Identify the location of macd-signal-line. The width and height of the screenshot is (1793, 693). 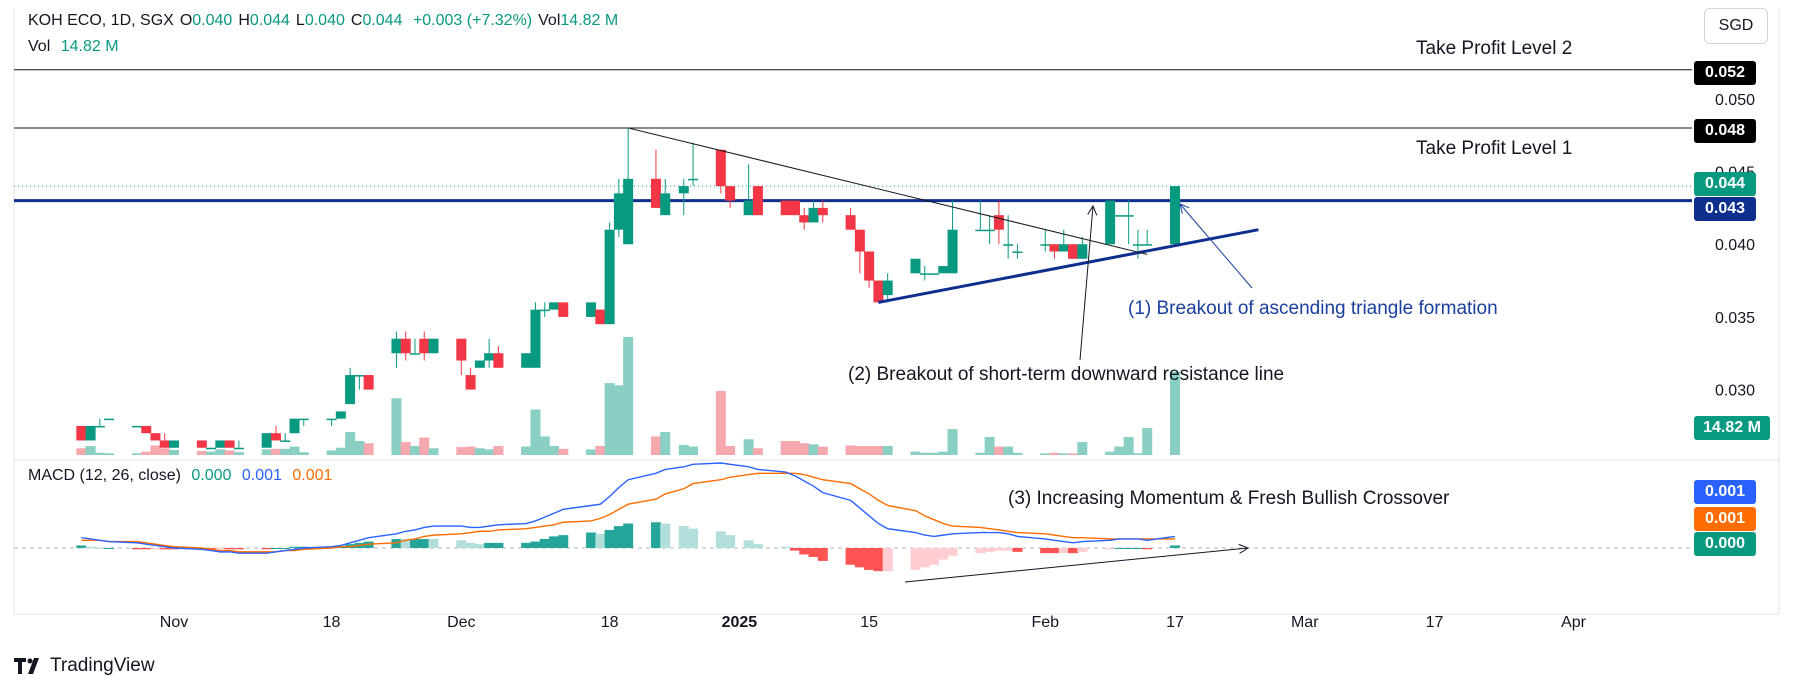
(628, 512).